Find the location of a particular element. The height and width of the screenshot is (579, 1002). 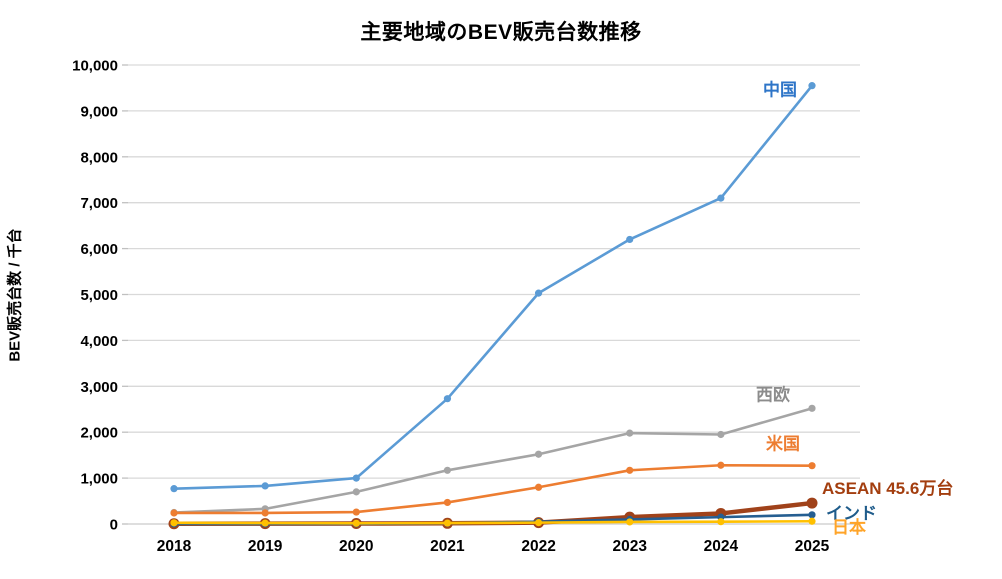

y-tick-label: 3,000 is located at coordinates (99, 387).